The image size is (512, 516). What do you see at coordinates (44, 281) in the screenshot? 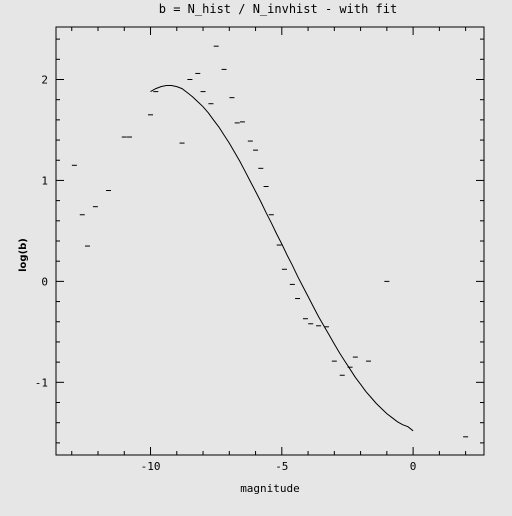
I see `y-tick-label: 0` at bounding box center [44, 281].